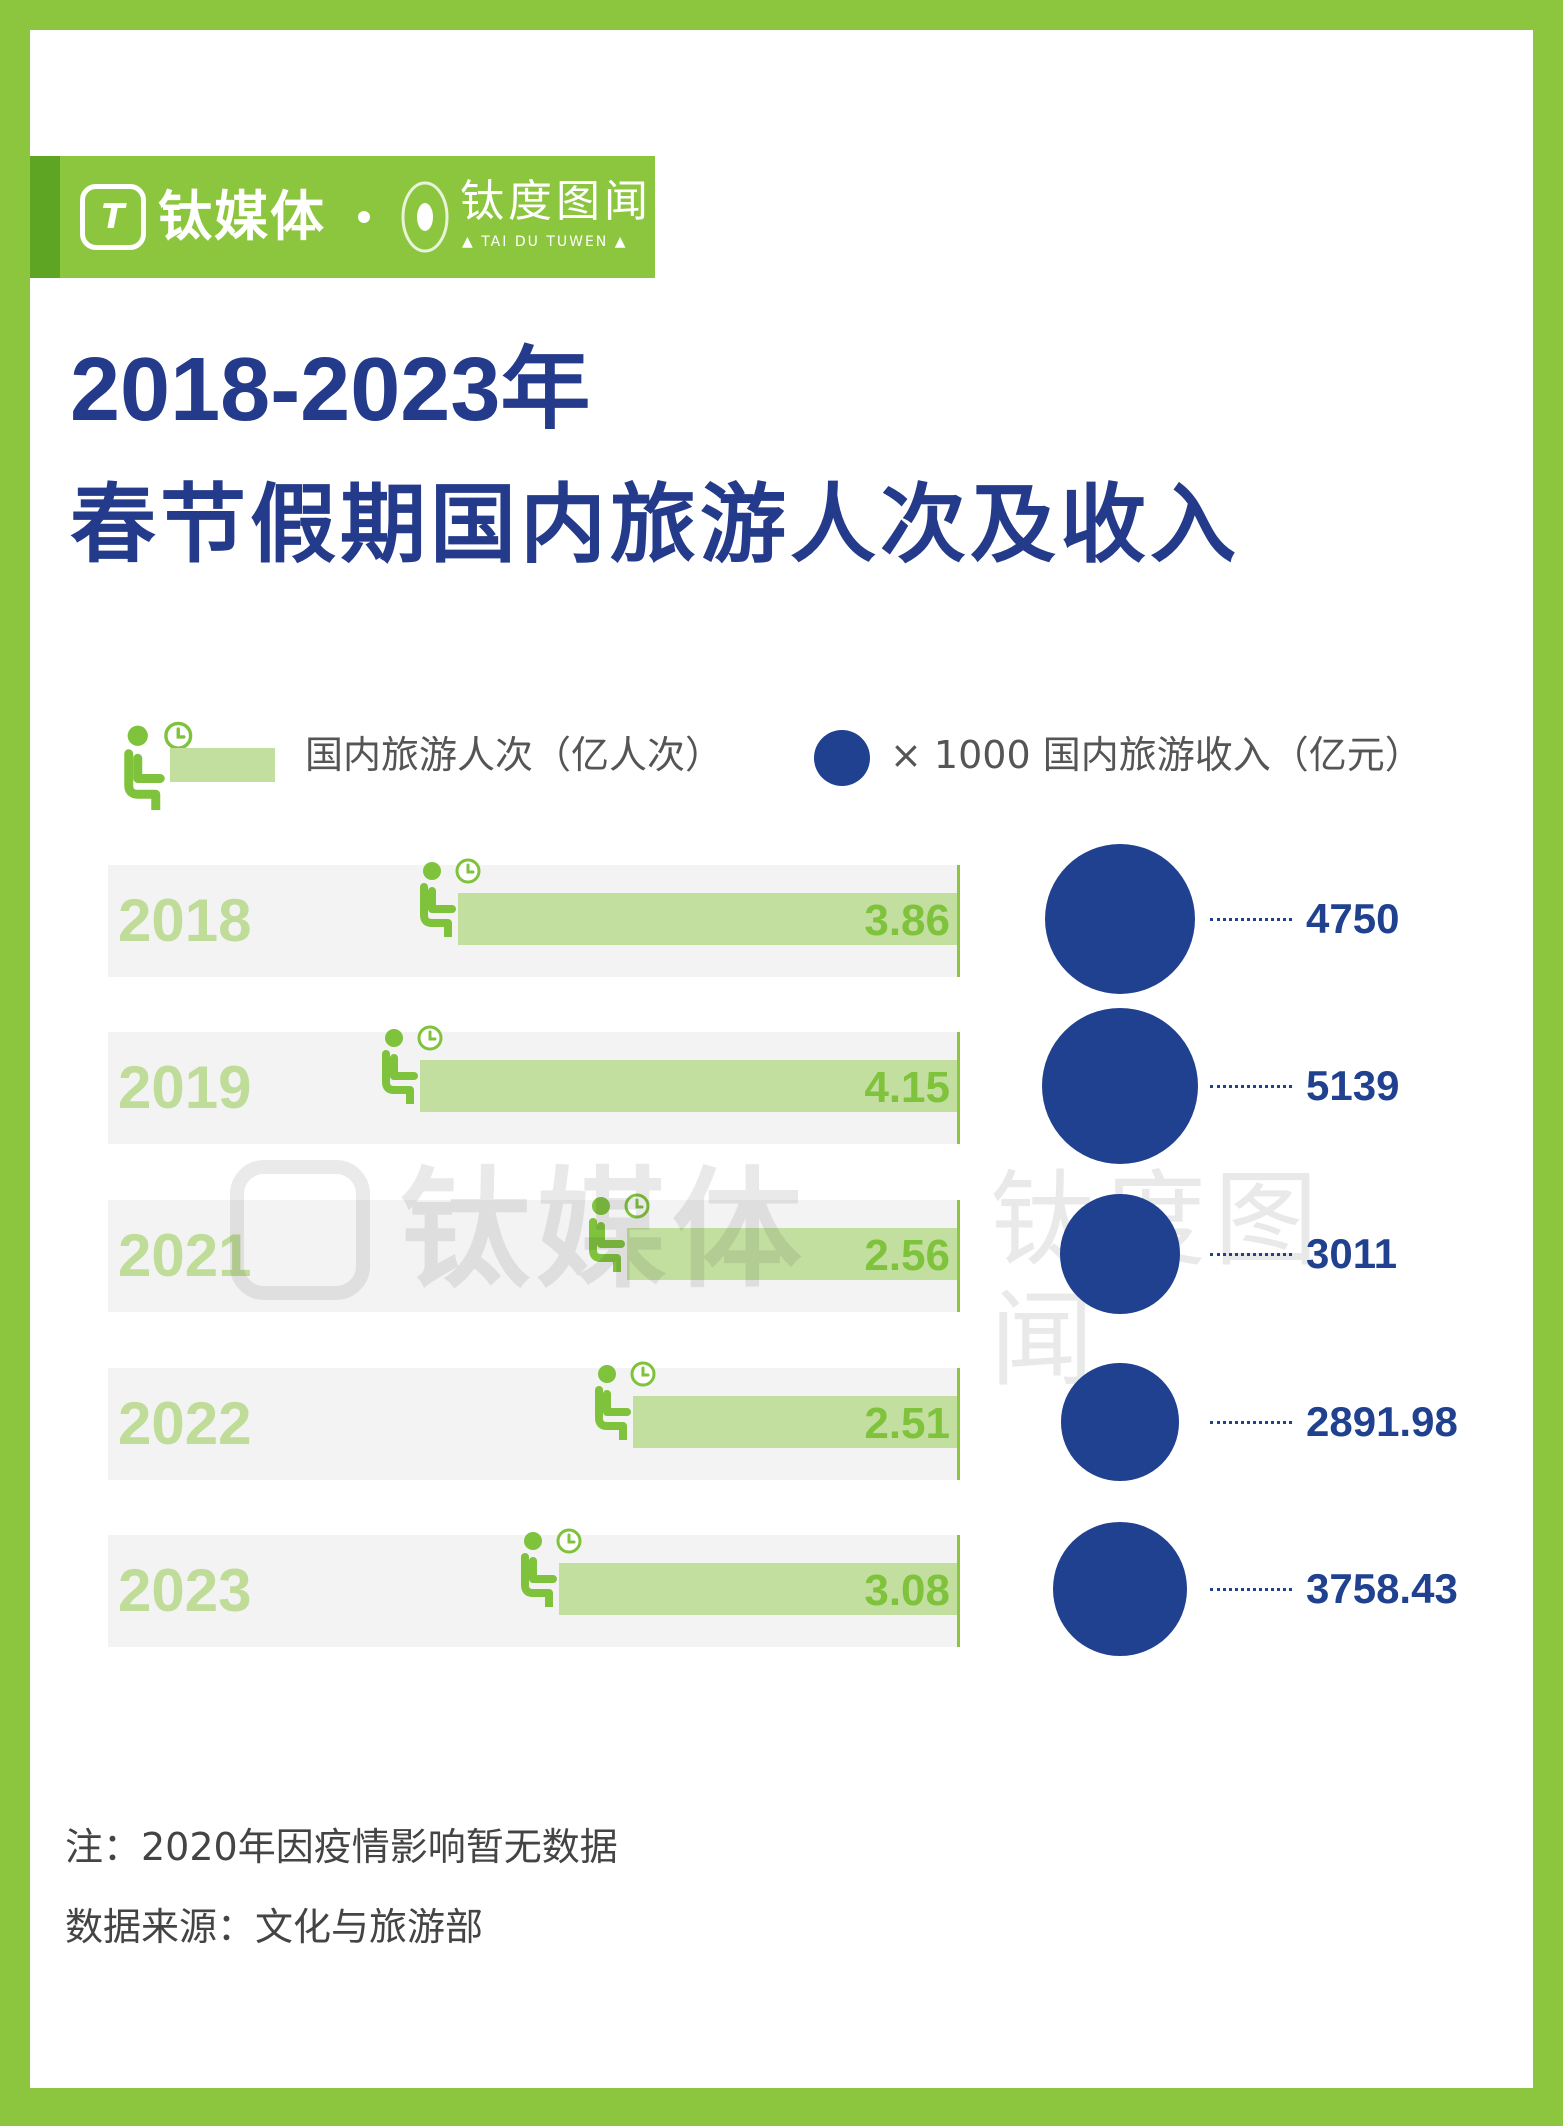 The height and width of the screenshot is (2126, 1563). What do you see at coordinates (1120, 1422) in the screenshot?
I see `revenue-bubble-2022` at bounding box center [1120, 1422].